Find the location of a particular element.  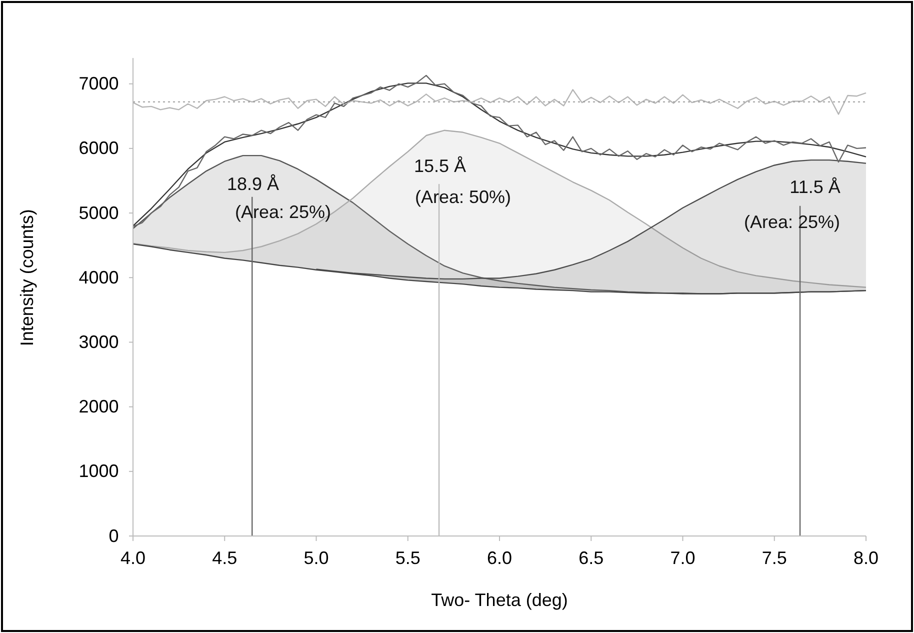

x-axis-title: Two- Theta (deg) is located at coordinates (499, 600).